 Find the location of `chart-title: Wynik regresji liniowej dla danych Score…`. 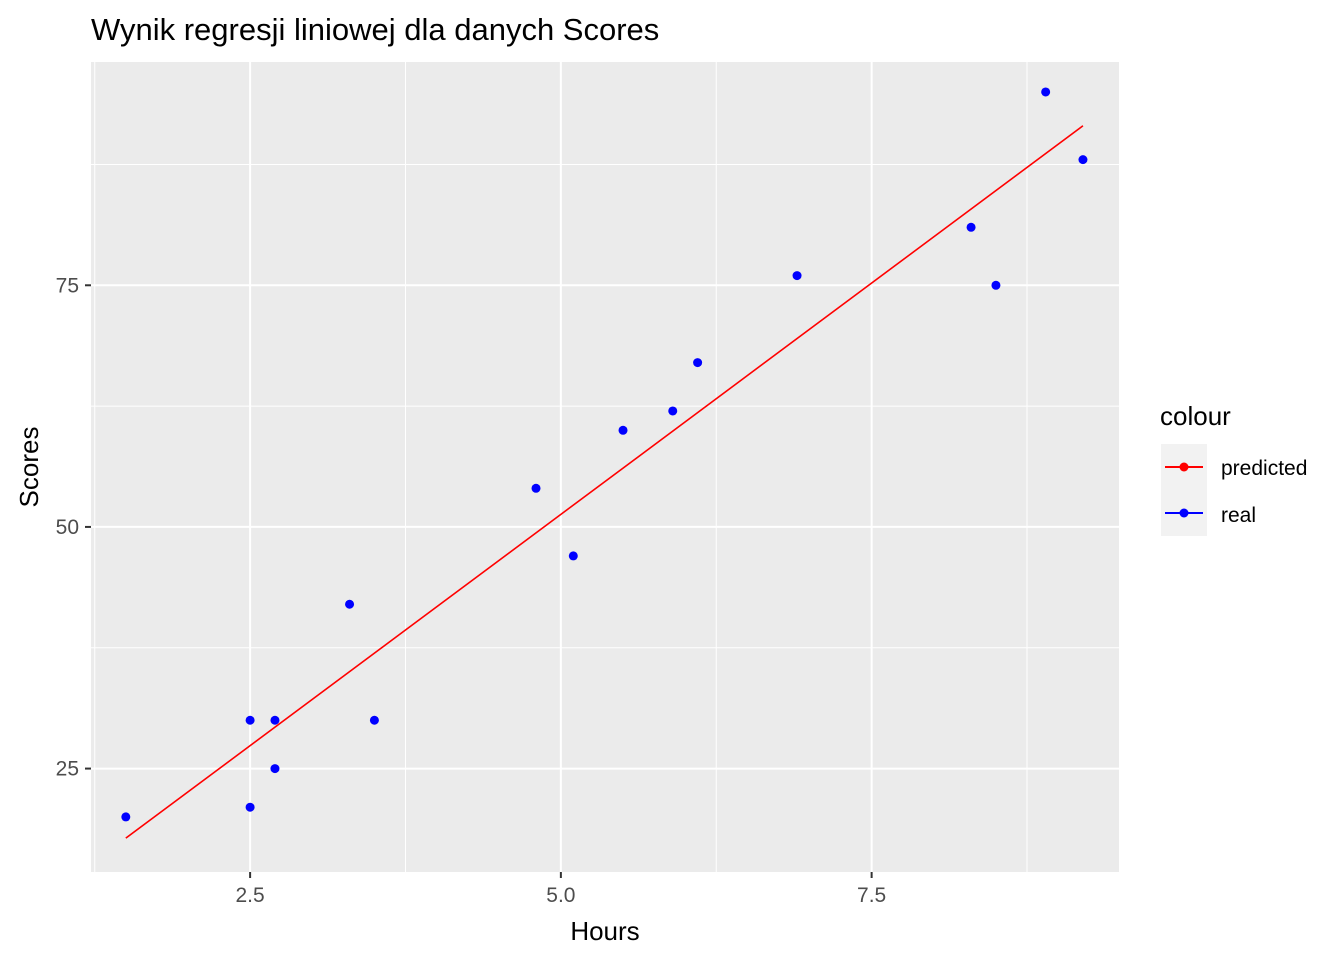

chart-title: Wynik regresji liniowej dla danych Score… is located at coordinates (375, 29).